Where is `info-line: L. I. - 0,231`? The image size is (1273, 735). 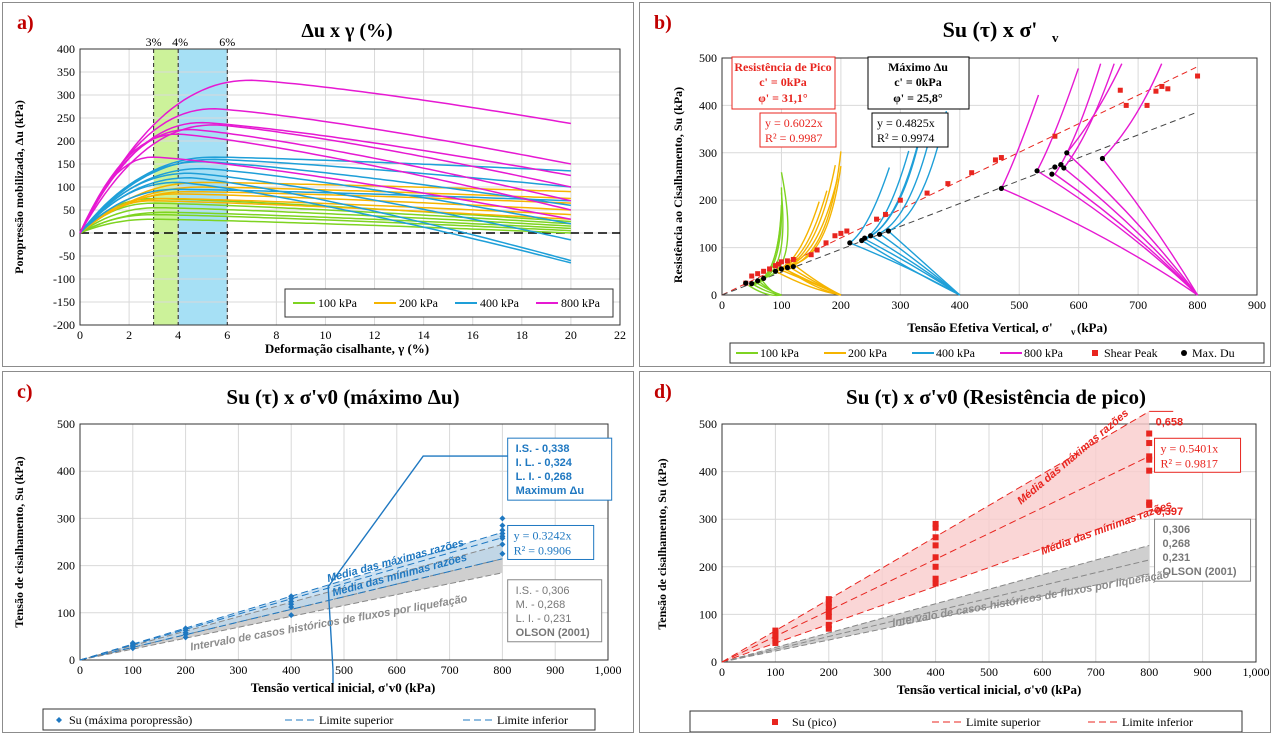
info-line: L. I. - 0,231 is located at coordinates (544, 619).